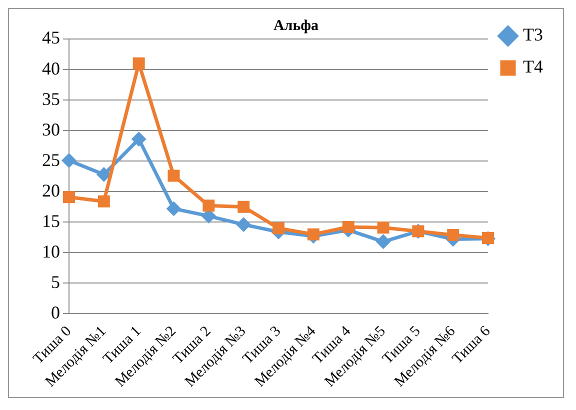 Image resolution: width=576 pixels, height=410 pixels. What do you see at coordinates (51, 68) in the screenshot?
I see `y-tick-label: 40` at bounding box center [51, 68].